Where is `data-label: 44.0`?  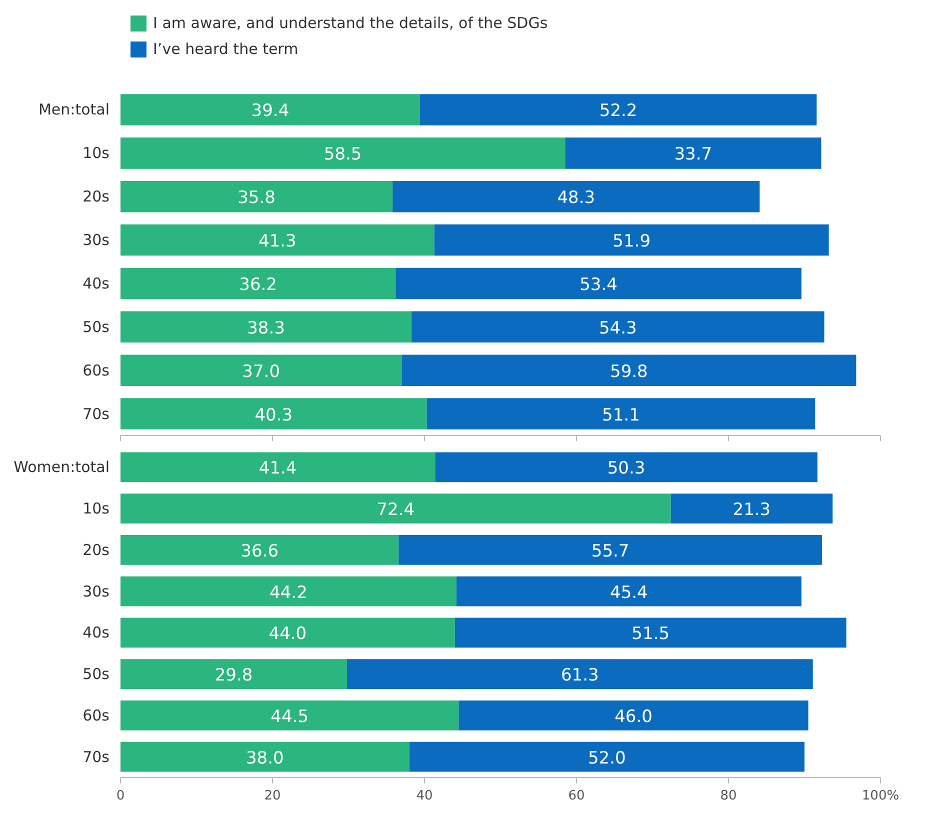
data-label: 44.0 is located at coordinates (287, 634).